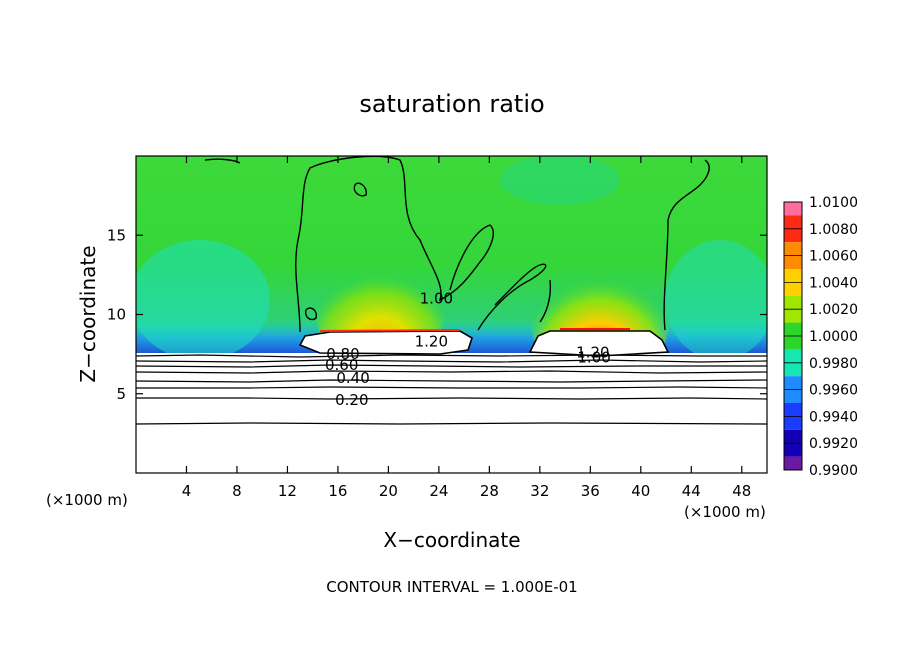 The width and height of the screenshot is (904, 654). What do you see at coordinates (691, 491) in the screenshot?
I see `x-tick-label: 44` at bounding box center [691, 491].